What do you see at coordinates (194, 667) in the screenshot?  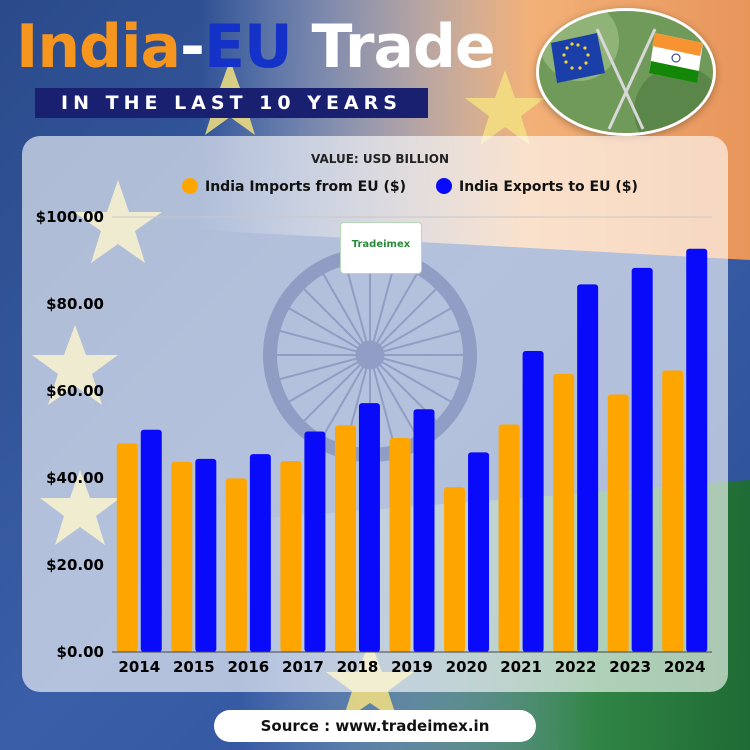 I see `x-tick-label: 2015` at bounding box center [194, 667].